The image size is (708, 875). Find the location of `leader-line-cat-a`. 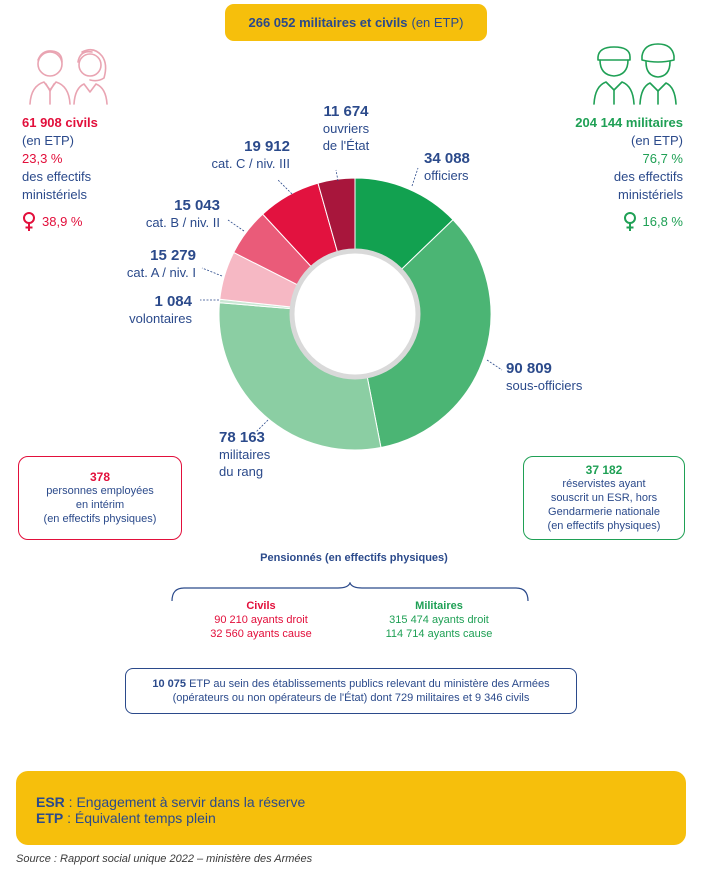

leader-line-cat-a is located at coordinates (212, 272).